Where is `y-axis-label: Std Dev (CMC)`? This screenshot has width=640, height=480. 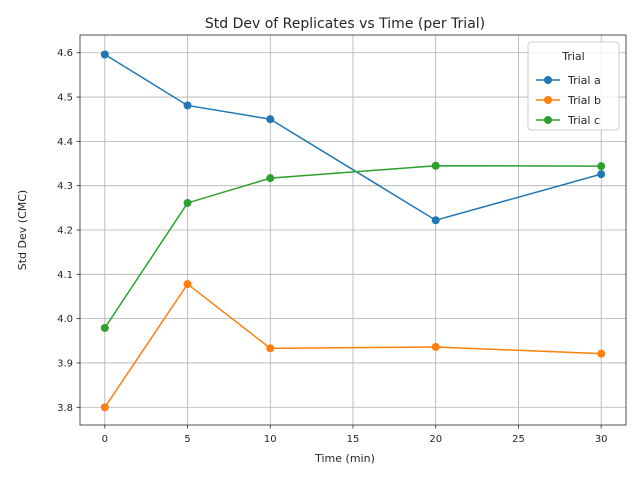
y-axis-label: Std Dev (CMC) is located at coordinates (22, 230).